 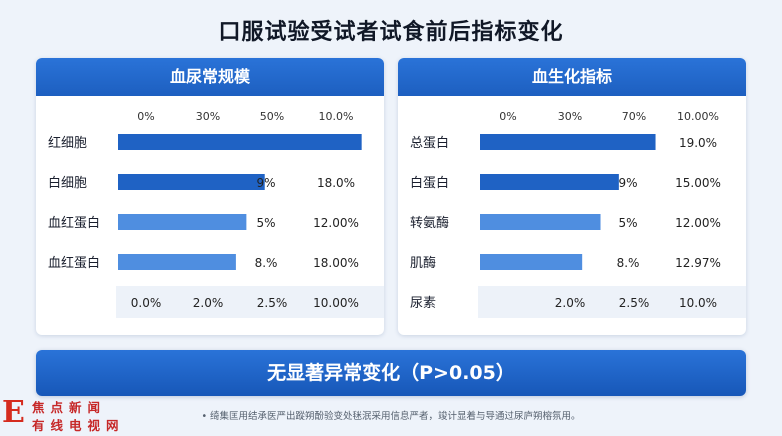 What do you see at coordinates (698, 303) in the screenshot?
I see `bottom-tick-label: 10.0%` at bounding box center [698, 303].